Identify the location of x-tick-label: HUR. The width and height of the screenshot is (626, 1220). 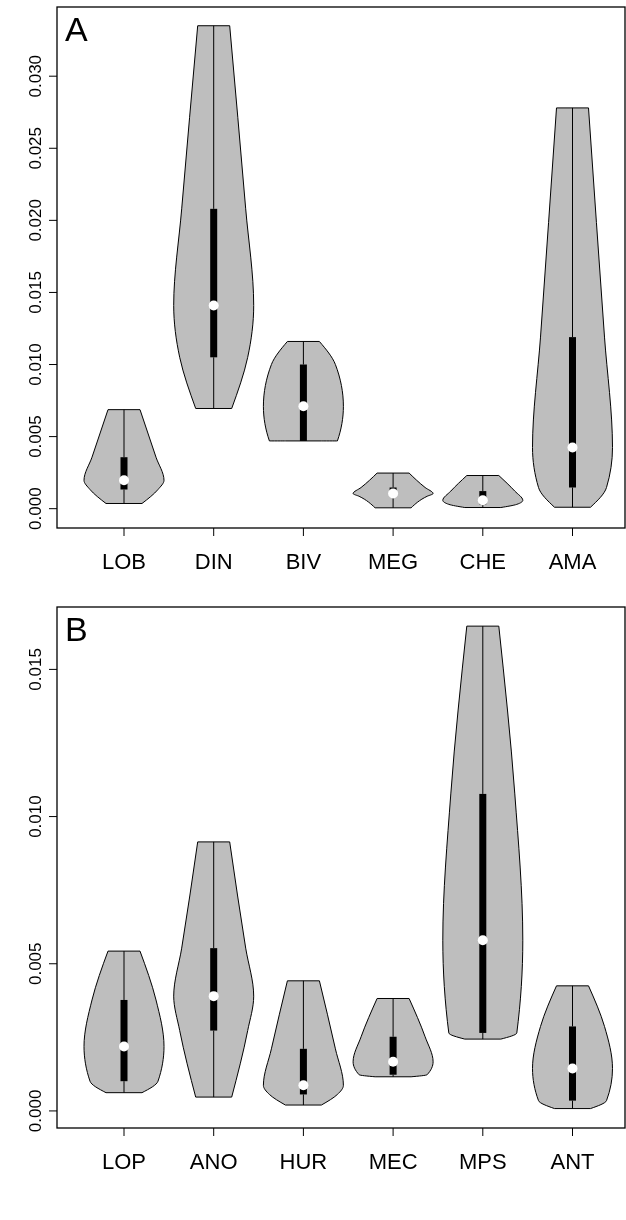
(303, 1161).